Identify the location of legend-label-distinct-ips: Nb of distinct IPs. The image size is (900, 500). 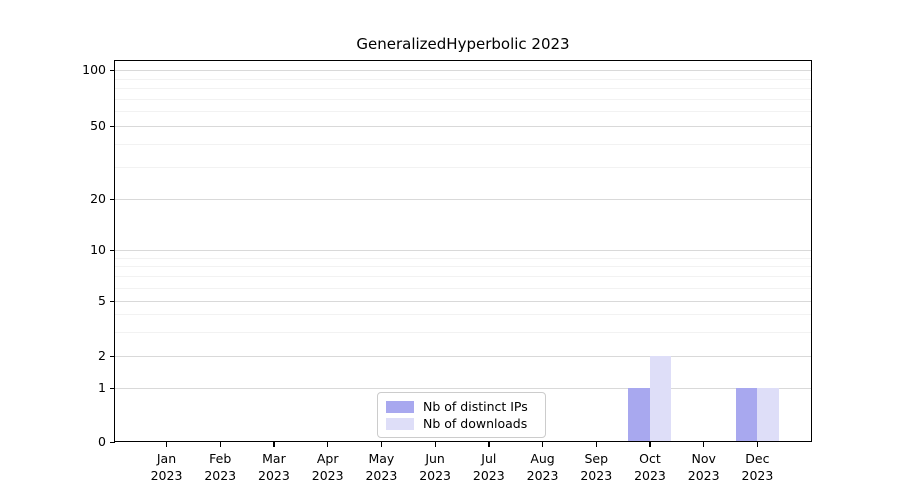
(475, 406).